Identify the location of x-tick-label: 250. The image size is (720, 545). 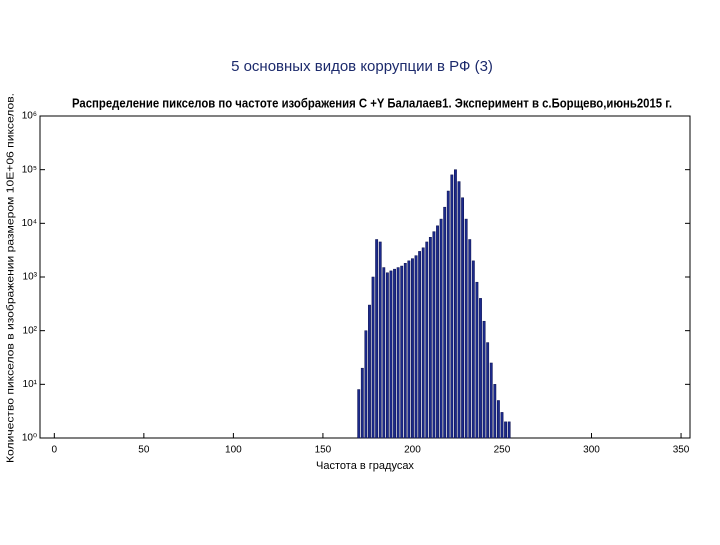
(502, 450).